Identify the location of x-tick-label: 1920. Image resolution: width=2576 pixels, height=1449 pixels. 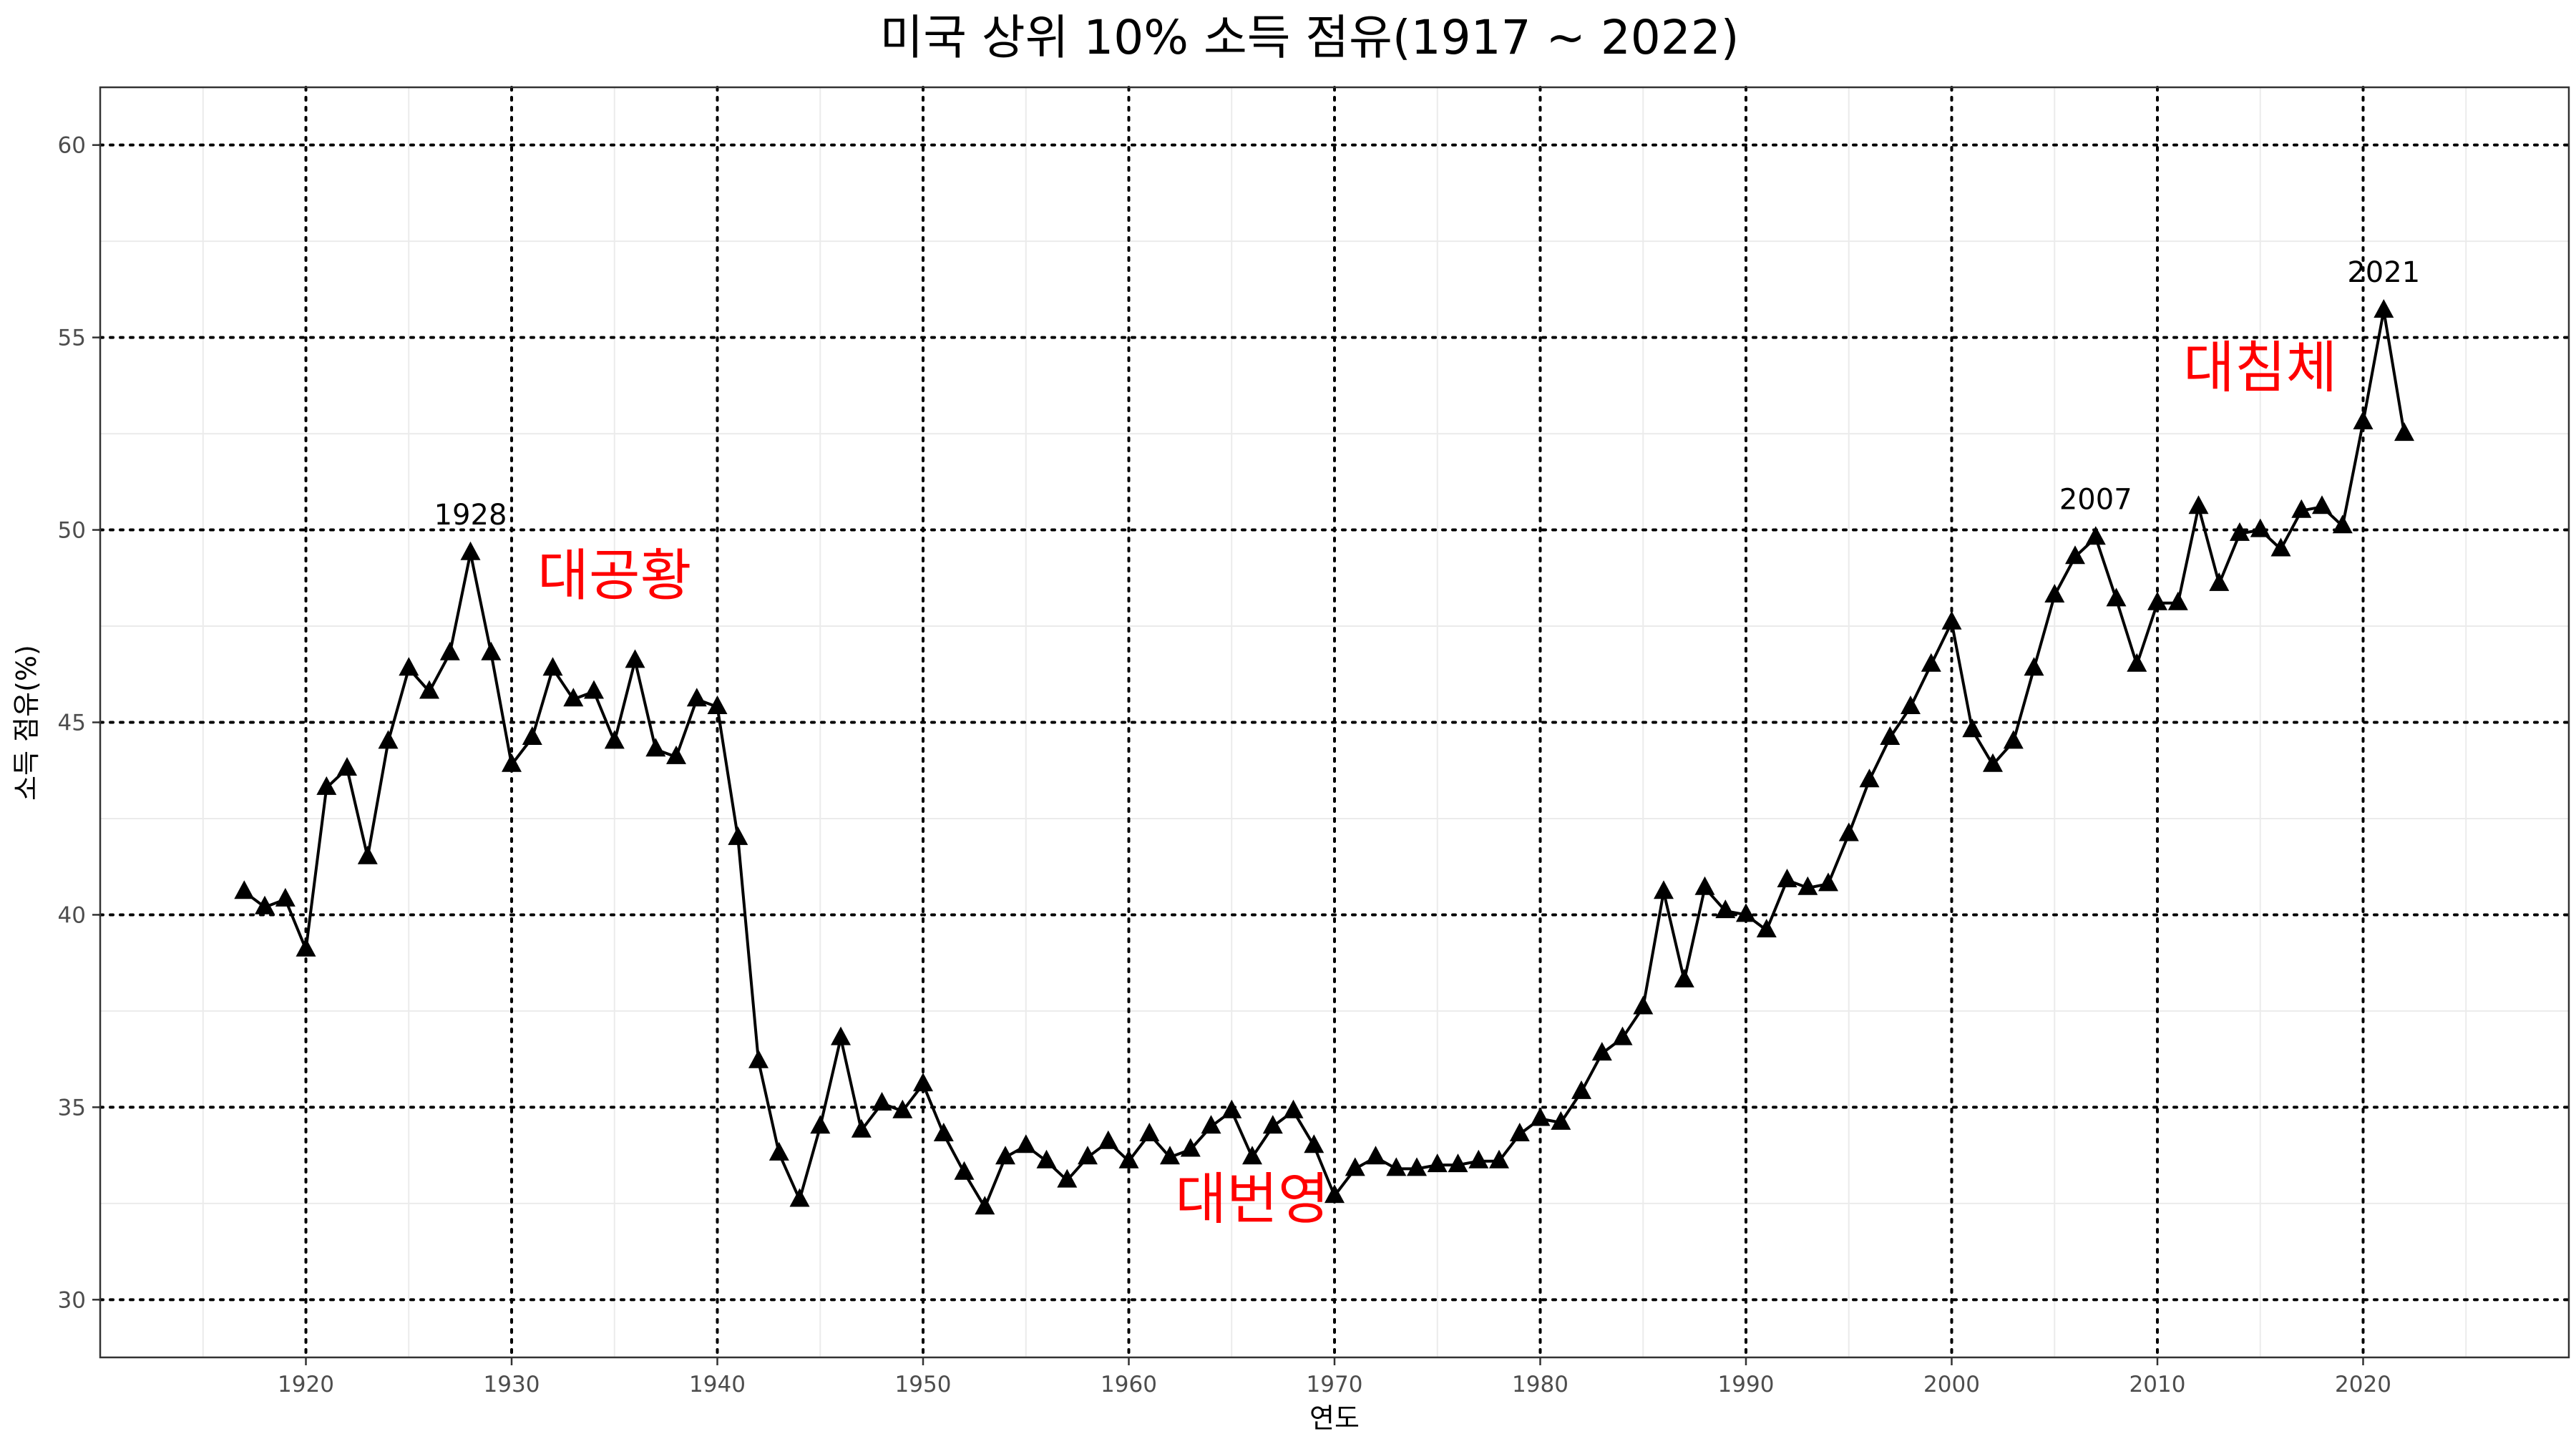
(306, 1384).